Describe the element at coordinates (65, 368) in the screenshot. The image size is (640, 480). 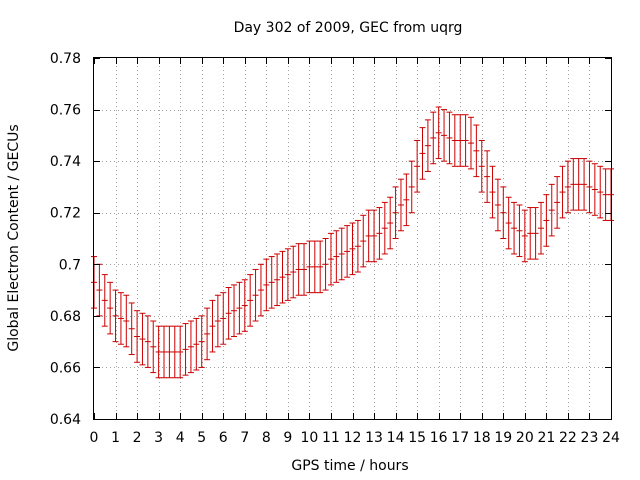
I see `y-tick-label: 0.66` at that location.